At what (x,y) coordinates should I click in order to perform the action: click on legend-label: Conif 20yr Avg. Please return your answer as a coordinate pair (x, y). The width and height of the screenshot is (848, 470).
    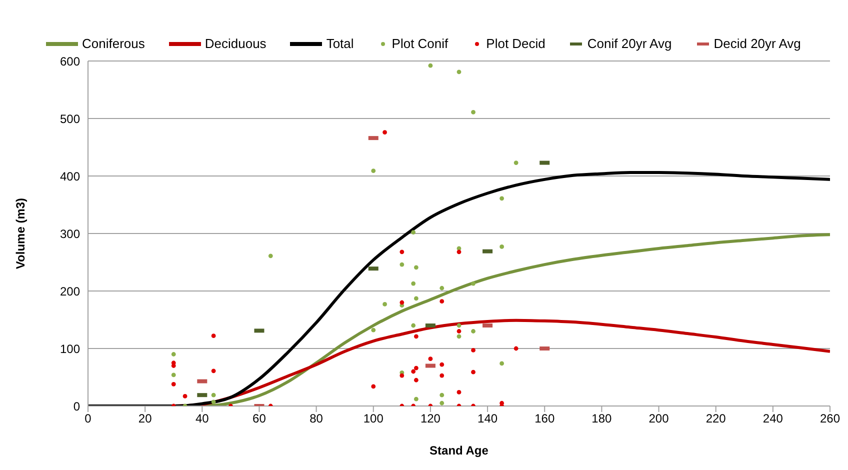
    Looking at the image, I should click on (629, 43).